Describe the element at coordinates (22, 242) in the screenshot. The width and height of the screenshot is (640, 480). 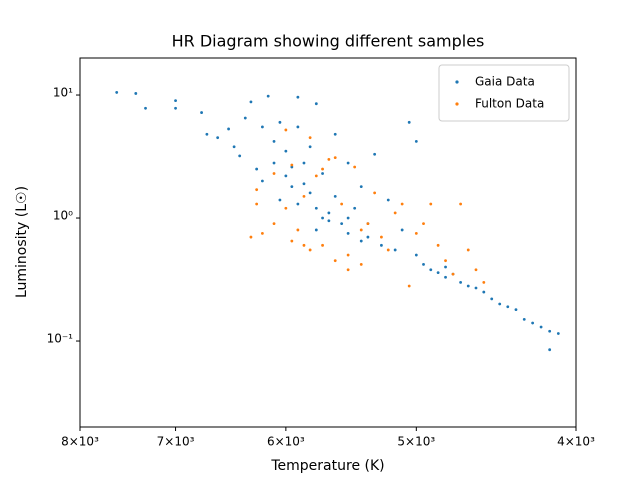
I see `y-axis-label: Luminosity (L☉)` at that location.